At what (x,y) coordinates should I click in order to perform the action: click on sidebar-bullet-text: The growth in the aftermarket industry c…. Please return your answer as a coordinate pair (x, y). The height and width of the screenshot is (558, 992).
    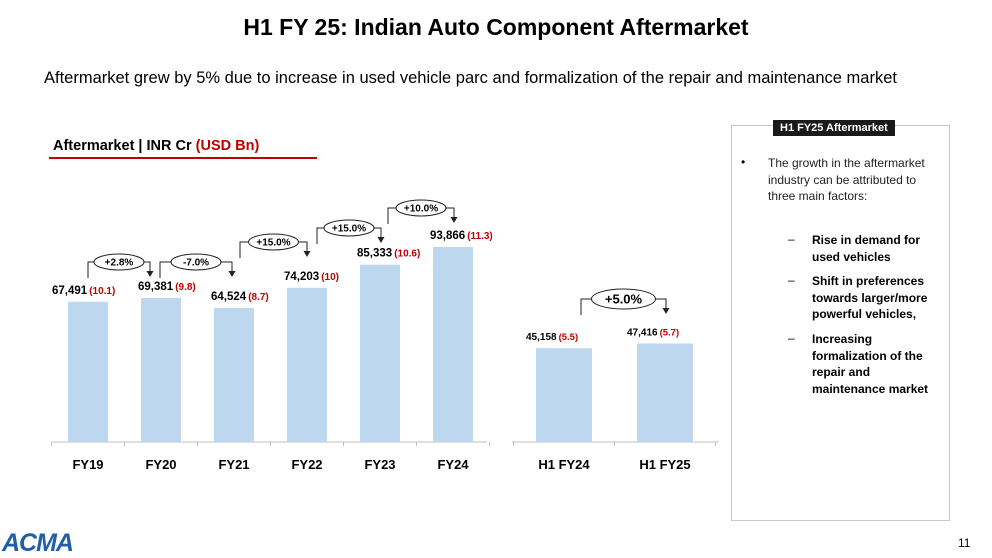
    Looking at the image, I should click on (846, 179).